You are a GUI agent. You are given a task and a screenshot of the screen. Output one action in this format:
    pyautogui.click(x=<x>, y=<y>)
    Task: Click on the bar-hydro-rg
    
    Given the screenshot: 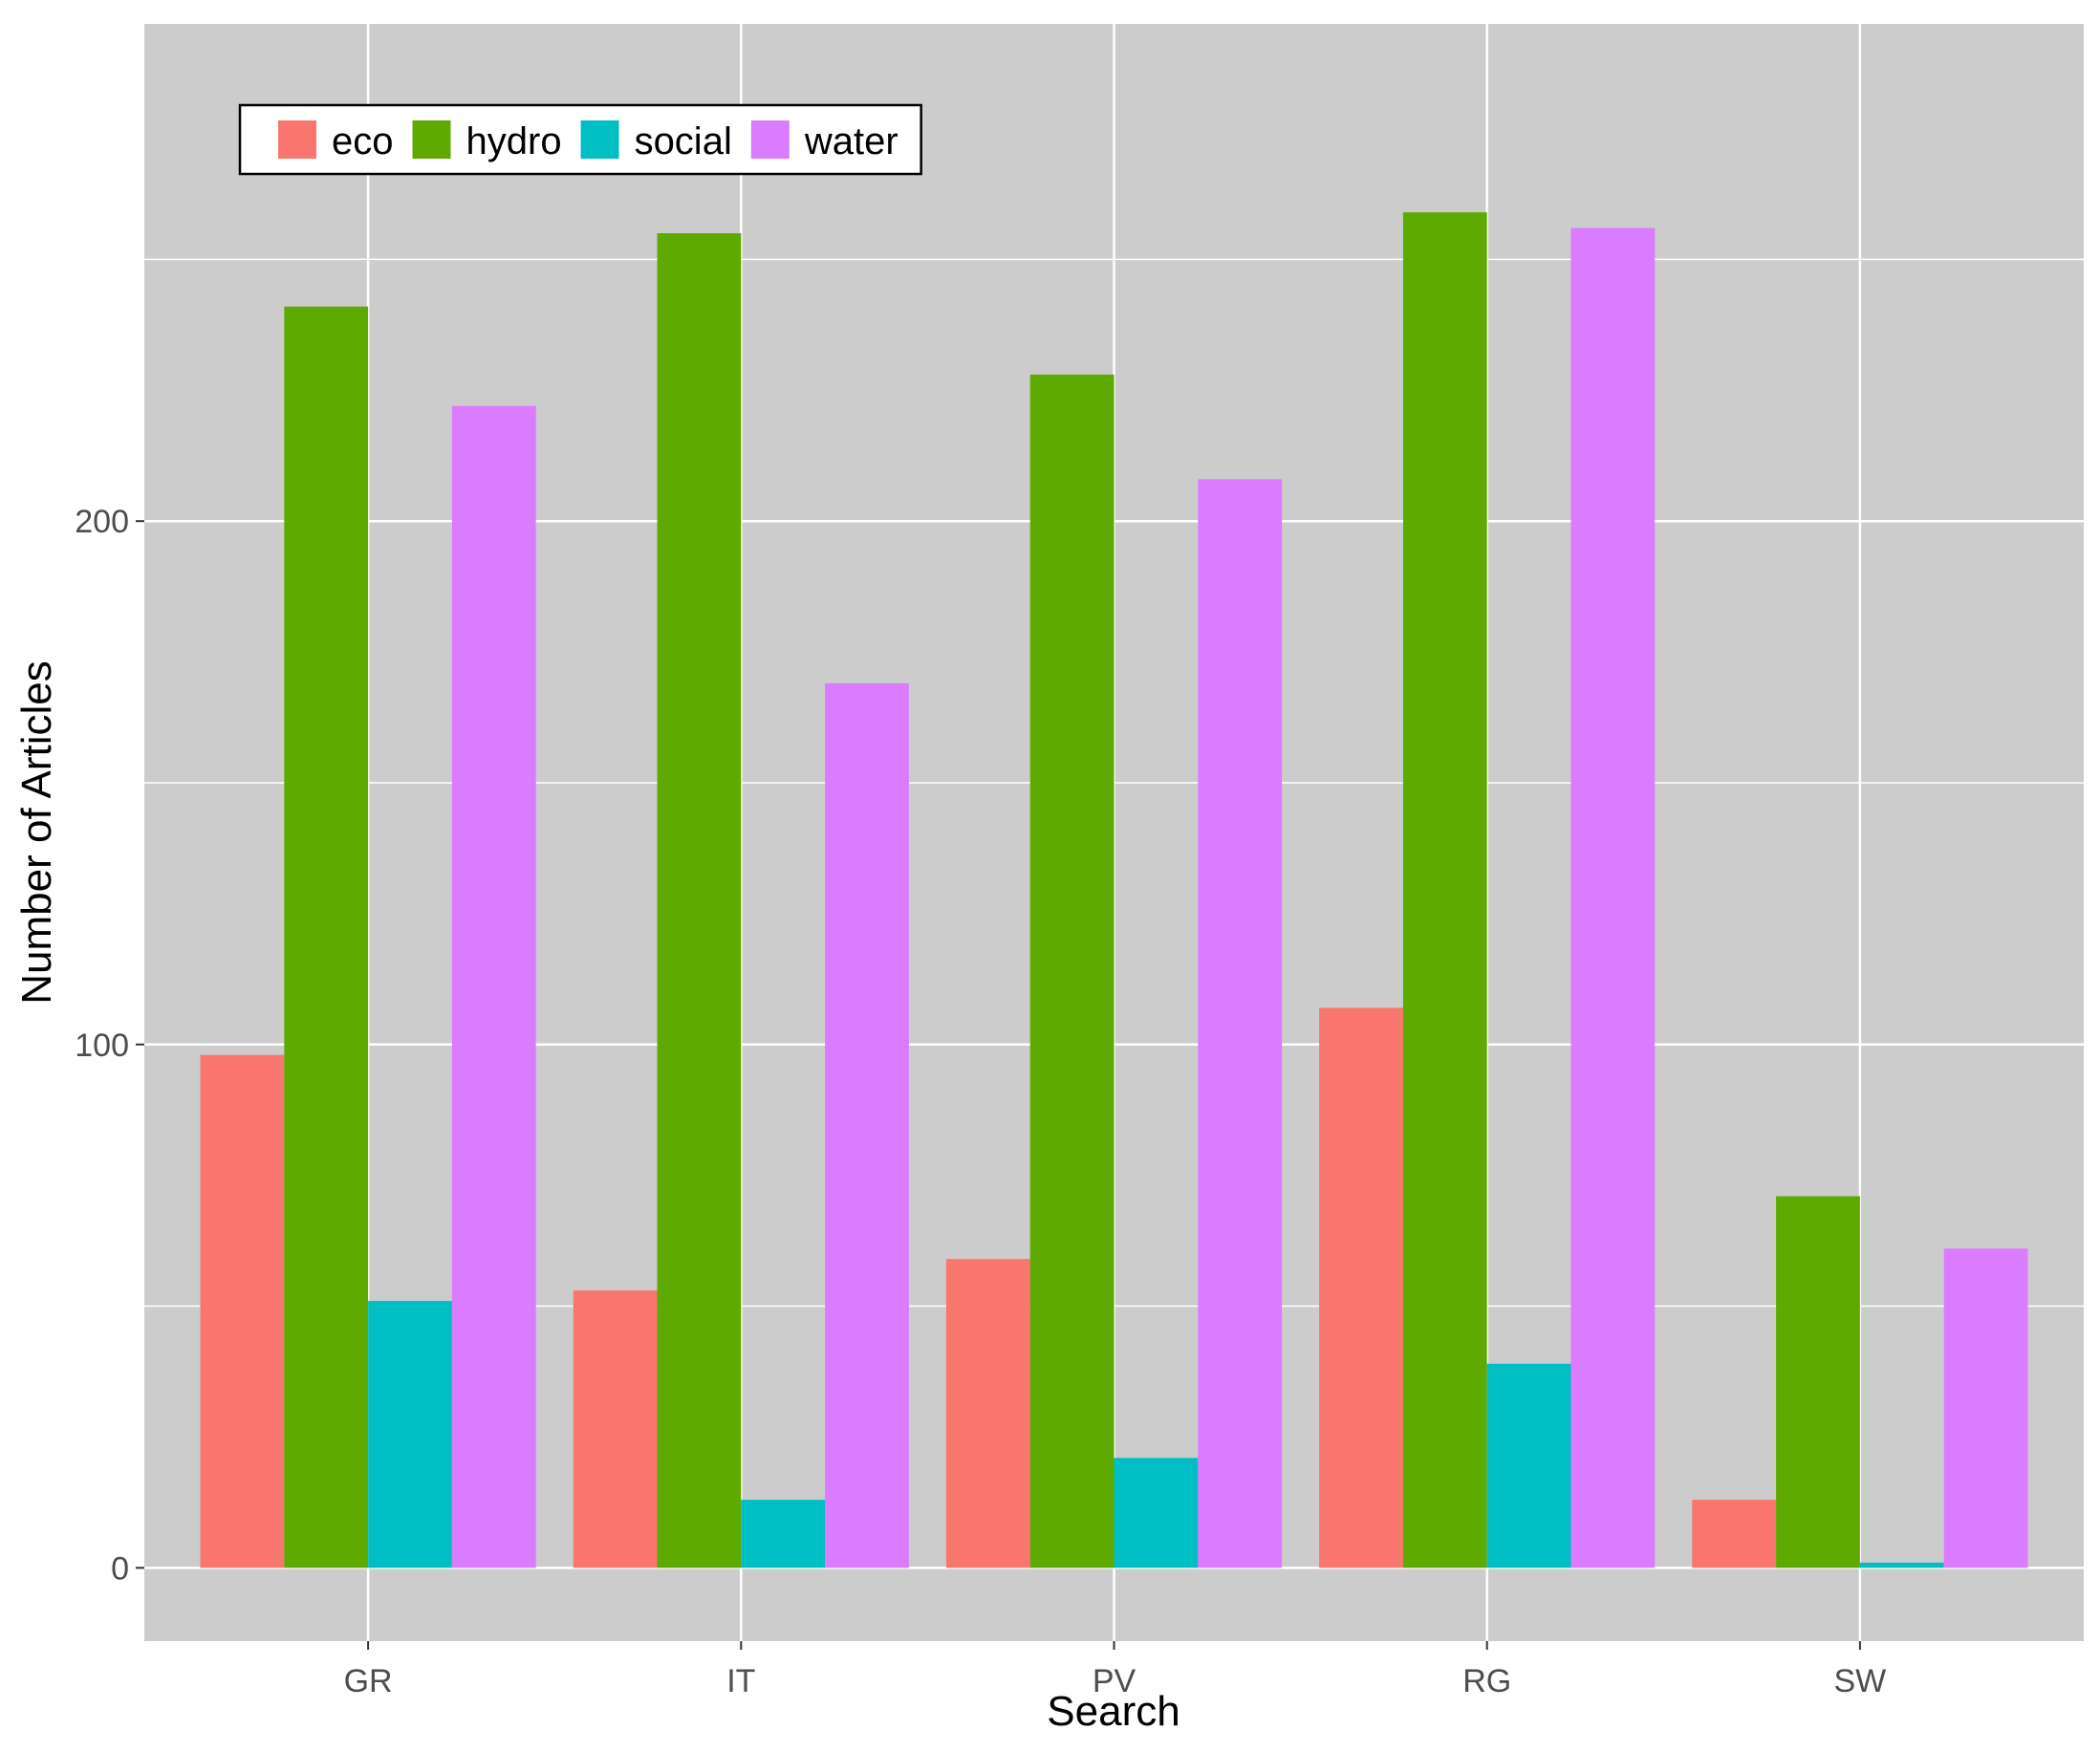 What is the action you would take?
    pyautogui.click(x=1444, y=890)
    